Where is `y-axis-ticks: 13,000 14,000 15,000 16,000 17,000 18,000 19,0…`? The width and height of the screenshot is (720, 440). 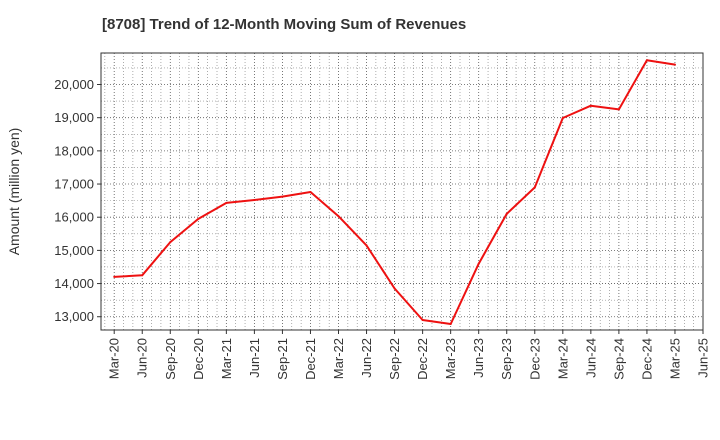
y-axis-ticks: 13,000 14,000 15,000 16,000 17,000 18,000 19,0… is located at coordinates (77, 200).